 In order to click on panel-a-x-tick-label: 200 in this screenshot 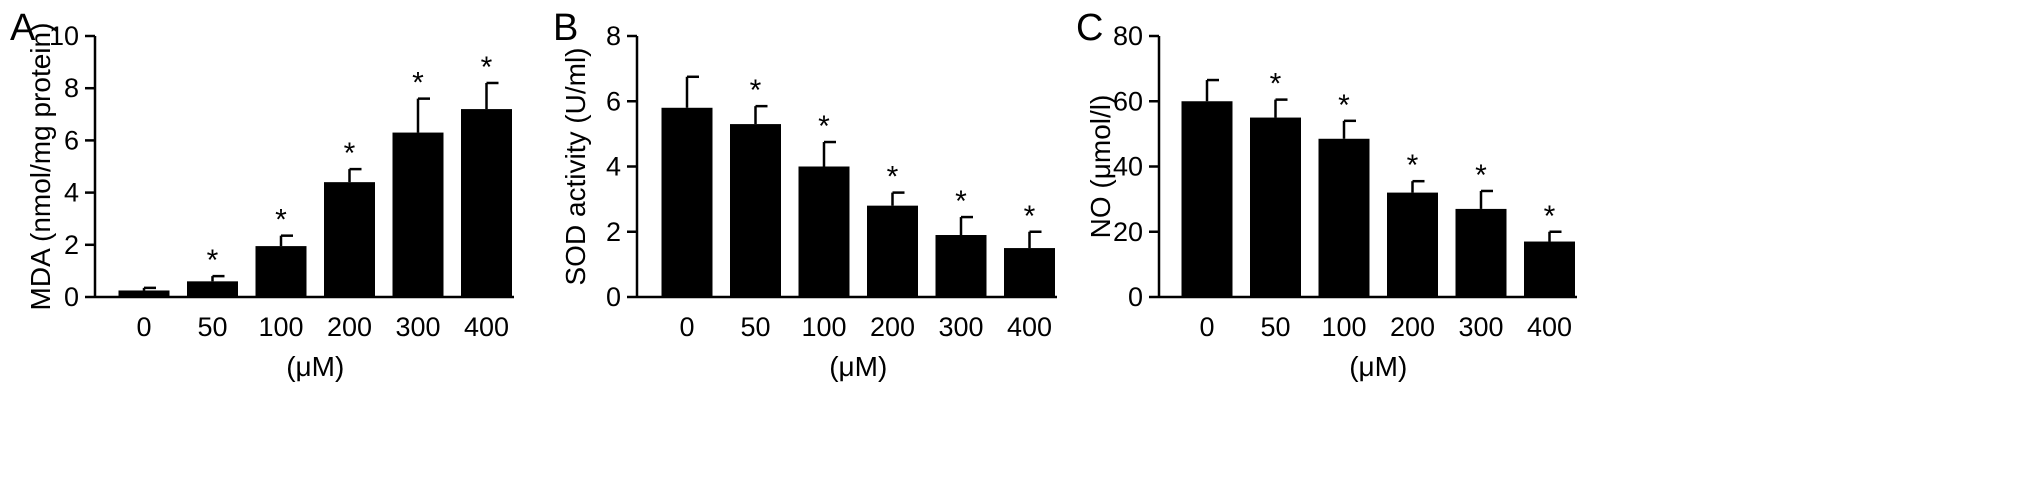, I will do `click(349, 327)`.